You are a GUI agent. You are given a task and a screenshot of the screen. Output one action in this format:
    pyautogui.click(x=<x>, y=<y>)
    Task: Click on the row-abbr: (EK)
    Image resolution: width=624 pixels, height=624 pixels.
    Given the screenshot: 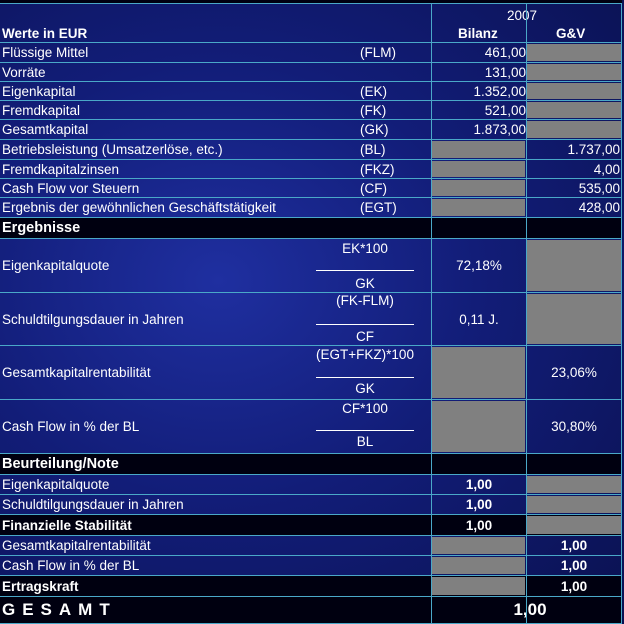 What is the action you would take?
    pyautogui.click(x=373, y=91)
    